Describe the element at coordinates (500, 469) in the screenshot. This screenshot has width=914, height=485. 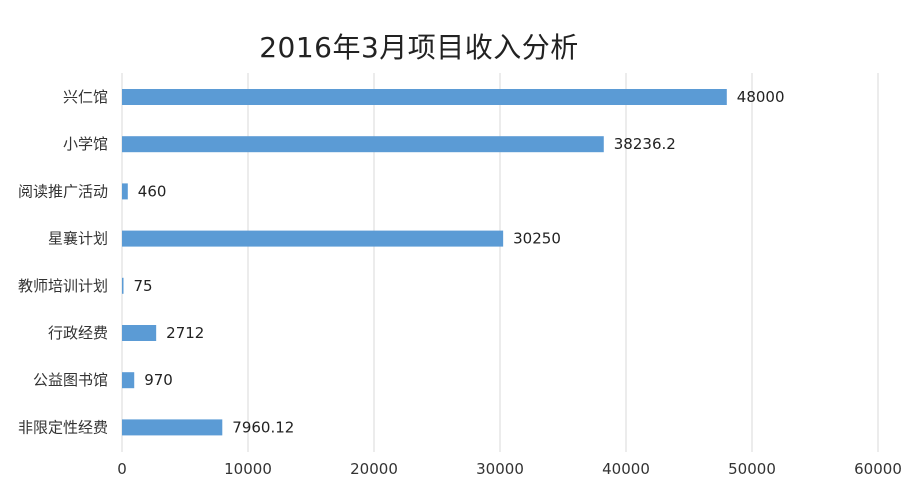
I see `x-tick-label: 30000` at that location.